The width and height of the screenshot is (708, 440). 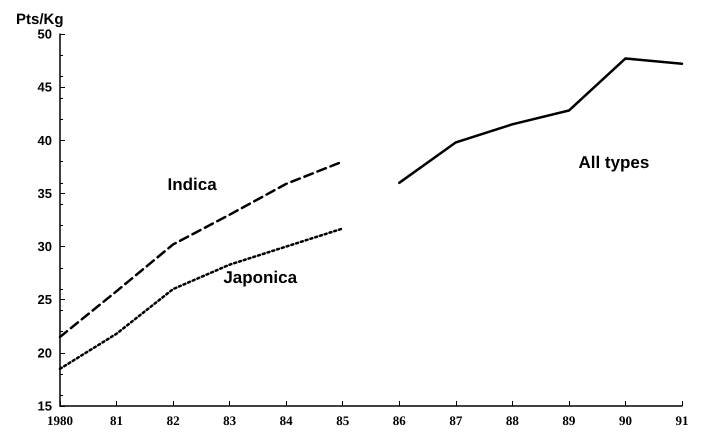 I want to click on y-tick-label: 35, so click(x=45, y=193).